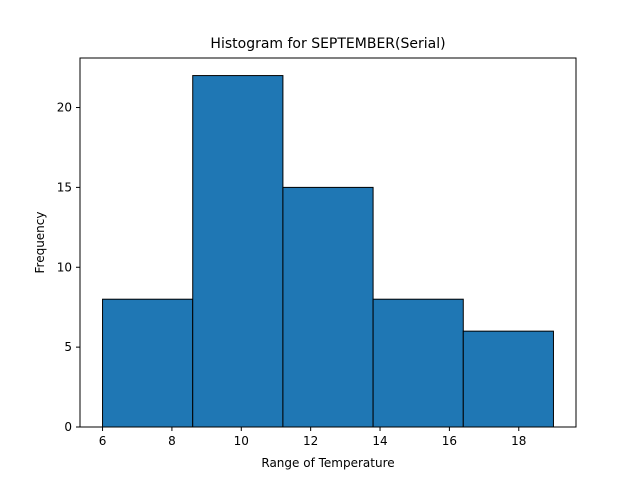 The image size is (640, 480). I want to click on y-tick-label: 10, so click(64, 267).